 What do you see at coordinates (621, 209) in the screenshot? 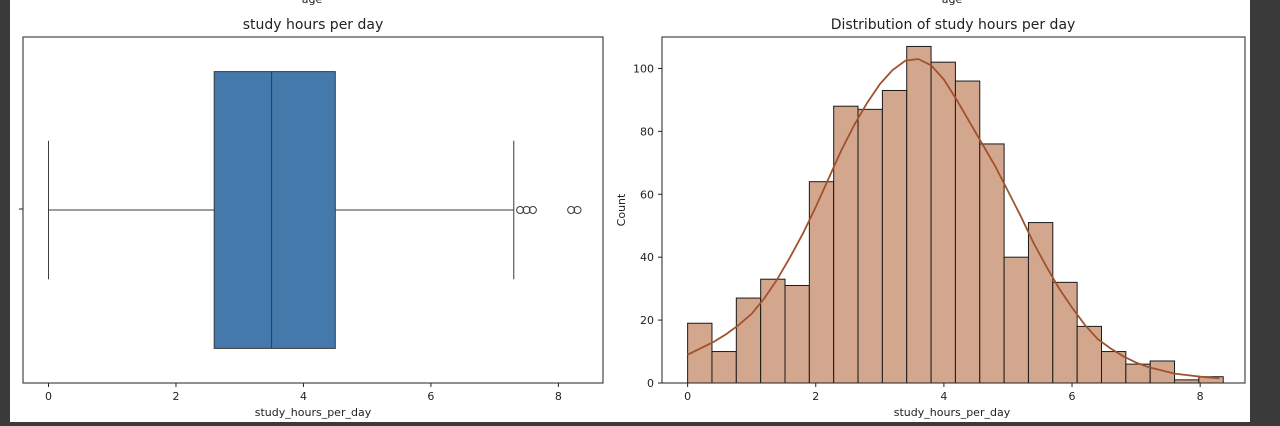
I see `histogram-y-axis-label: Count` at bounding box center [621, 209].